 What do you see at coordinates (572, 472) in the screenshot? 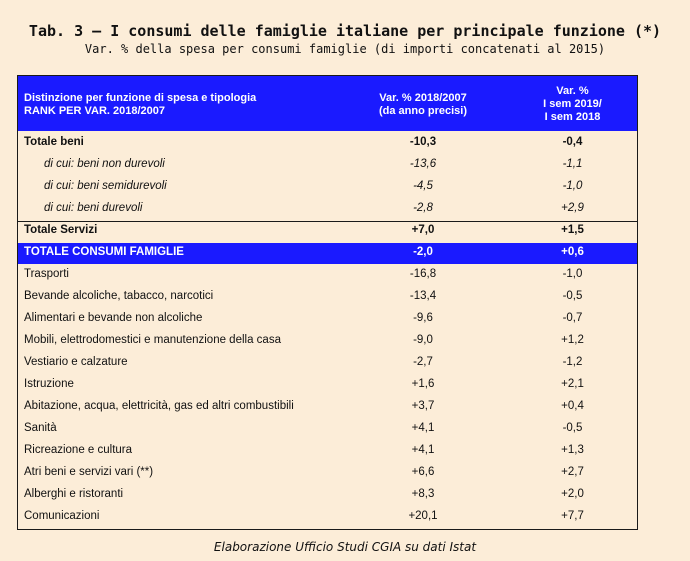
I see `row-var-sem: +2,7` at bounding box center [572, 472].